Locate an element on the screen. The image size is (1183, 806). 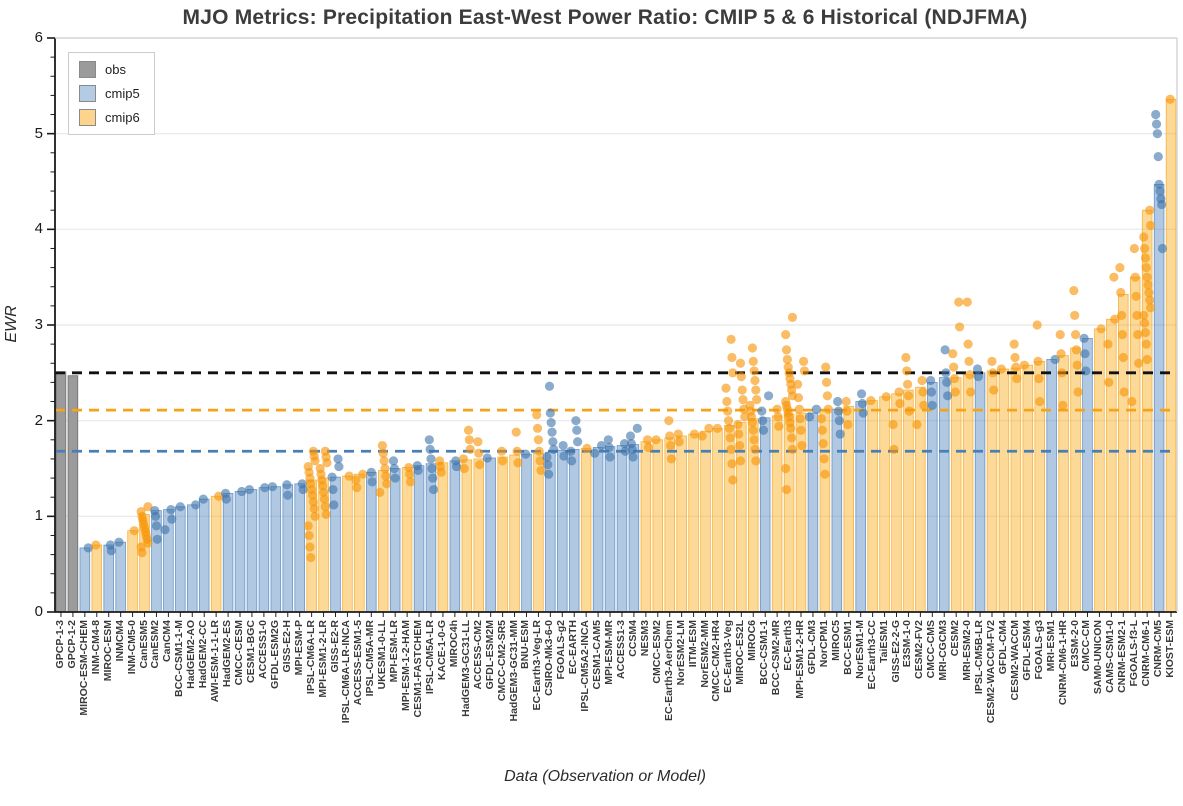
x-tick-label: GFDL-ESM4 is located at coordinates (1026, 650).